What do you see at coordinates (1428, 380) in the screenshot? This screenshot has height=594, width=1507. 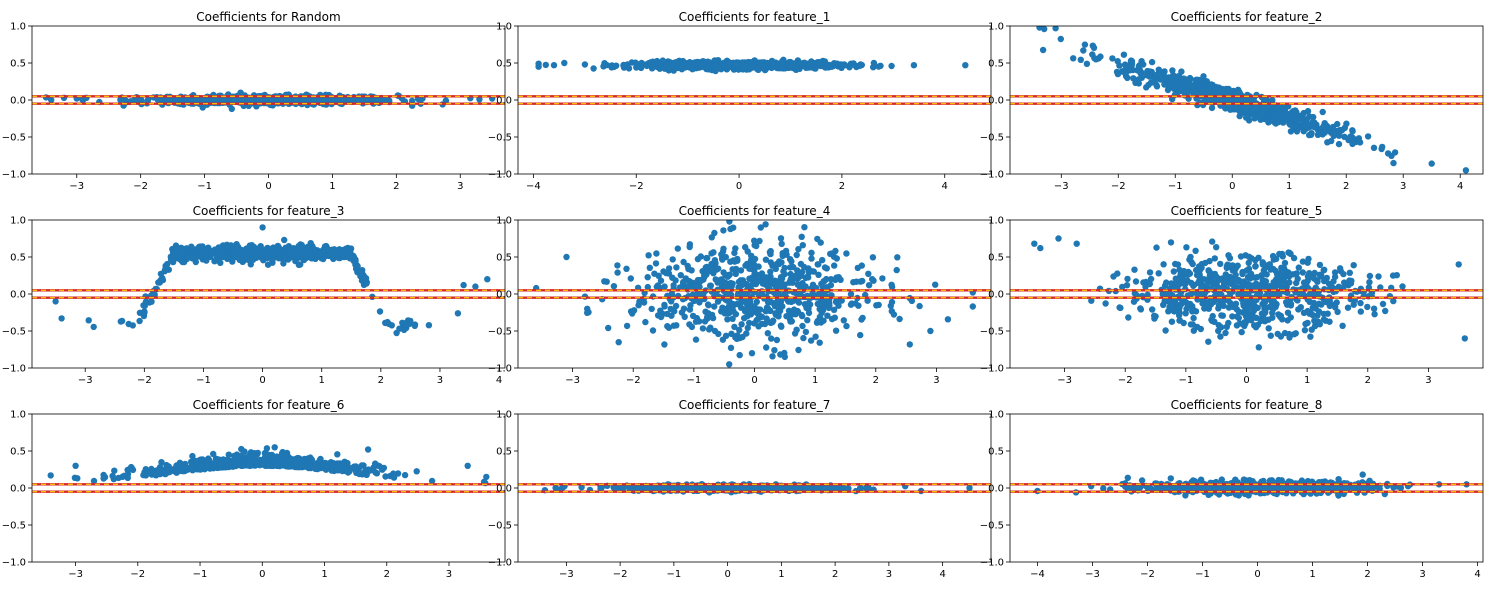 I see `x-tick-label: 3` at bounding box center [1428, 380].